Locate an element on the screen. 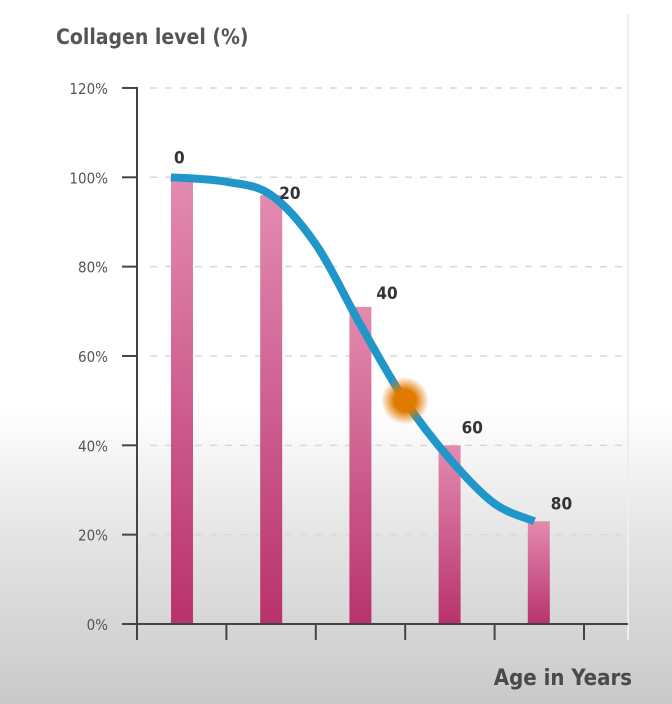 The width and height of the screenshot is (672, 704). data-label-age-40: 40 is located at coordinates (386, 294).